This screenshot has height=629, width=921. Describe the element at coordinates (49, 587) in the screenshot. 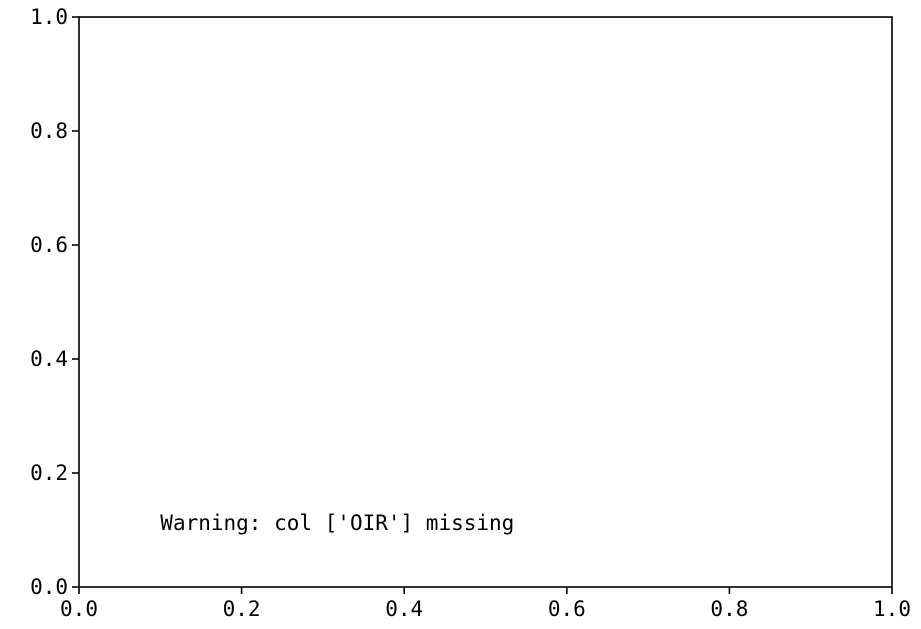

I see `y-tick-label: 0.0` at that location.